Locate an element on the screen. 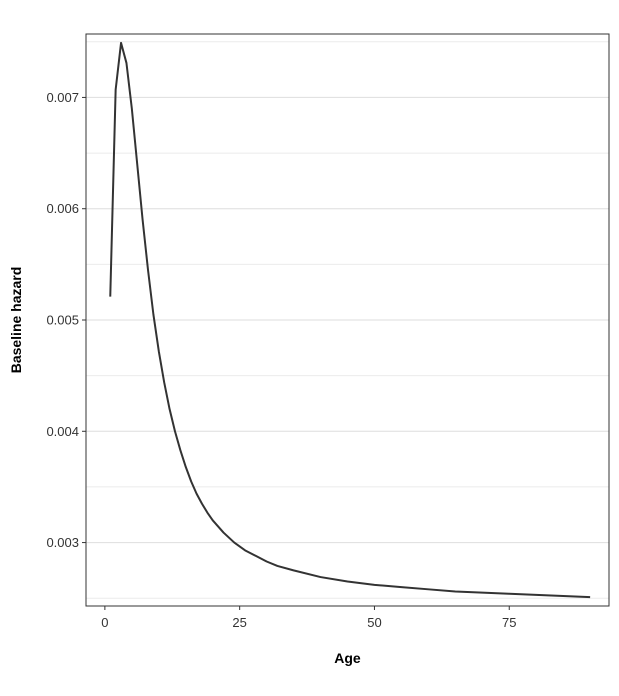 This screenshot has height=696, width=619. y-axis-title: Baseline hazard is located at coordinates (16, 320).